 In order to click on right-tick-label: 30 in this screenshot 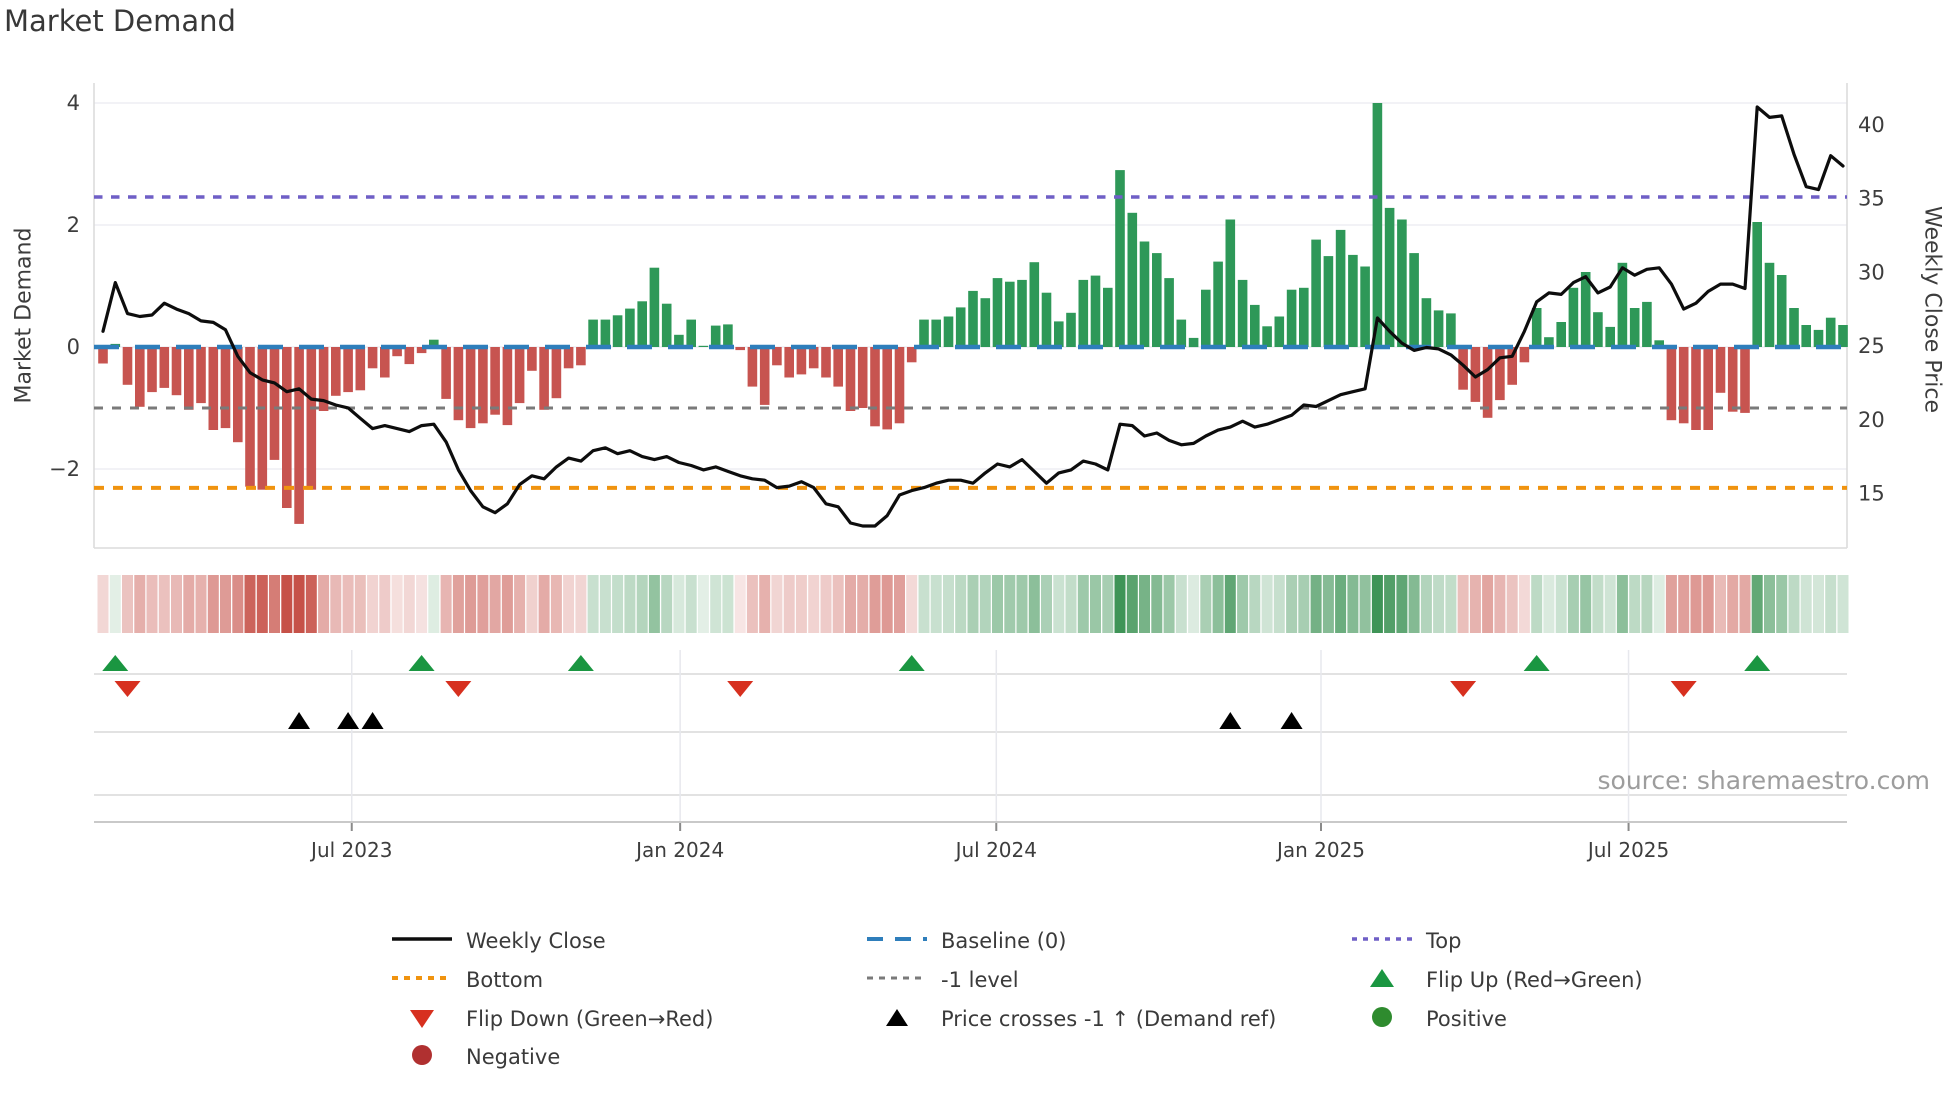, I will do `click(1871, 272)`.